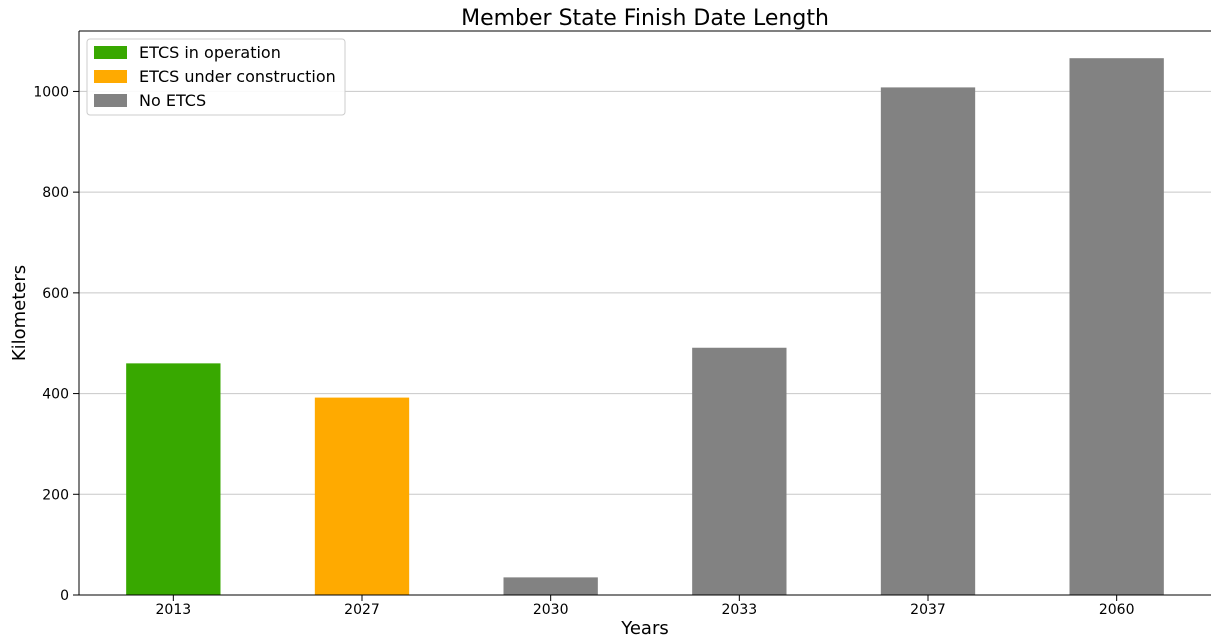 This screenshot has height=644, width=1211. Describe the element at coordinates (55, 294) in the screenshot. I see `y-tick-label: 600` at that location.